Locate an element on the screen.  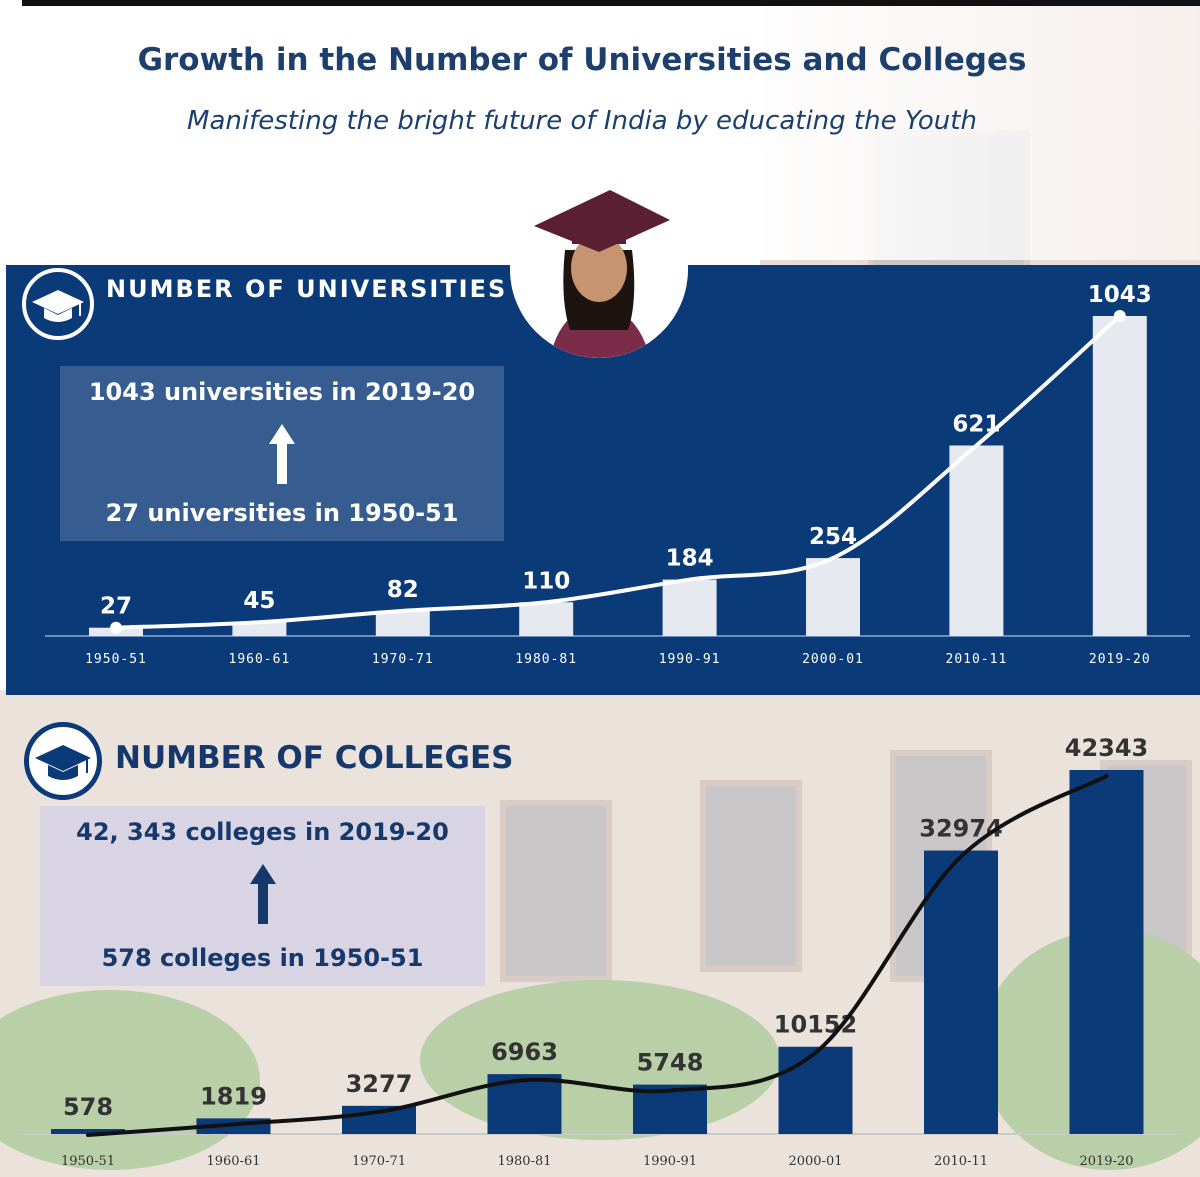
colleges-heading: NUMBER OF COLLEGES is located at coordinates (314, 758).